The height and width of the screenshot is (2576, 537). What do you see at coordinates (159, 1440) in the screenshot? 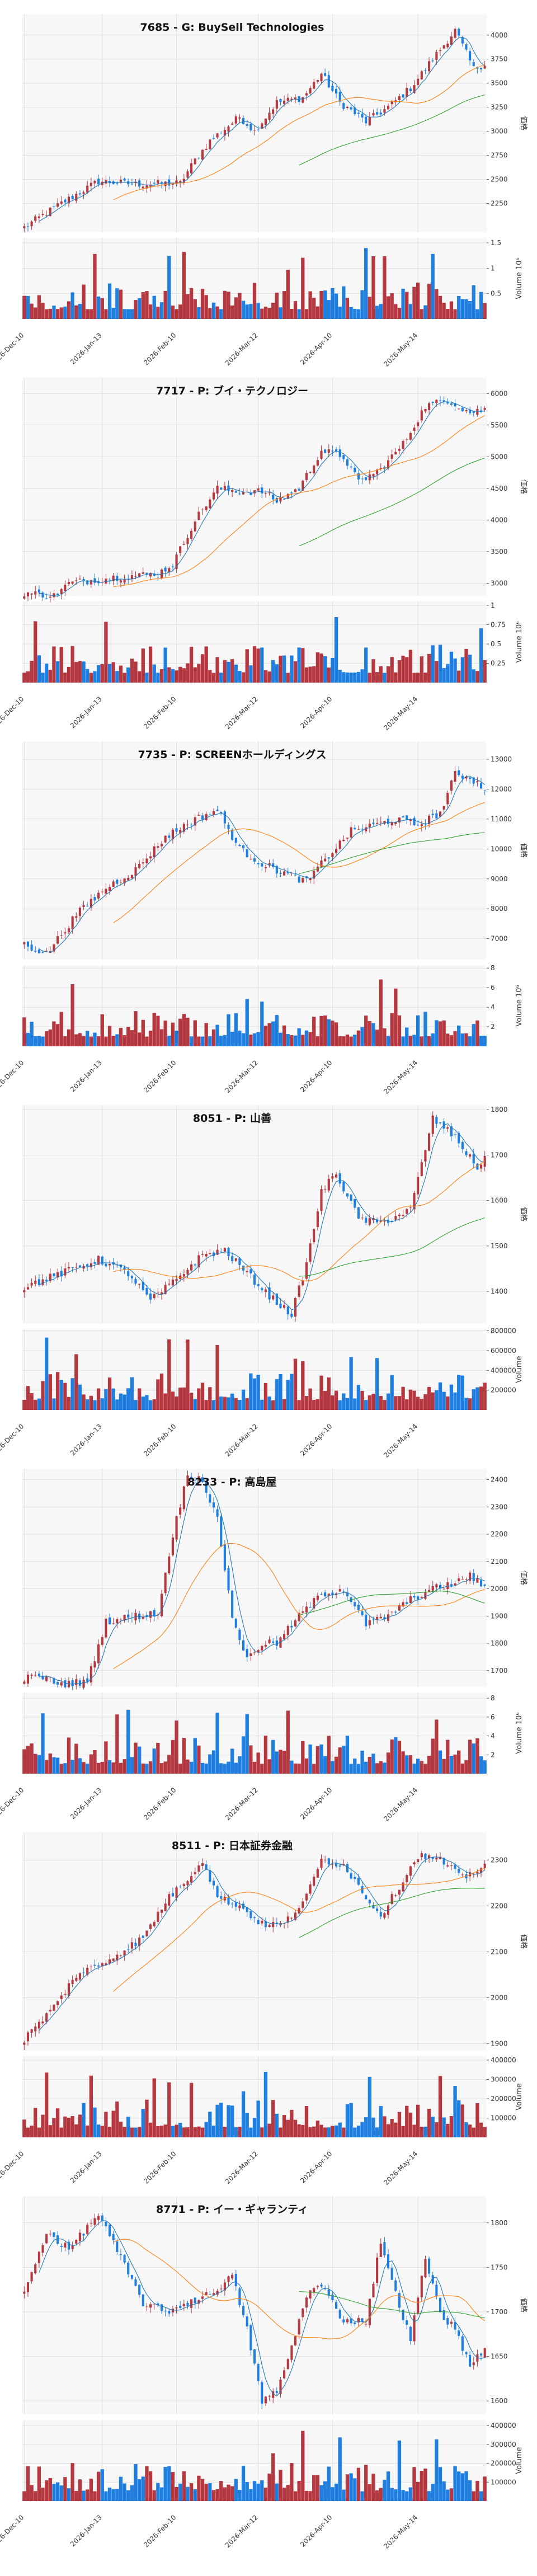
I see `x-tick-label: 2026-Feb-10` at bounding box center [159, 1440].